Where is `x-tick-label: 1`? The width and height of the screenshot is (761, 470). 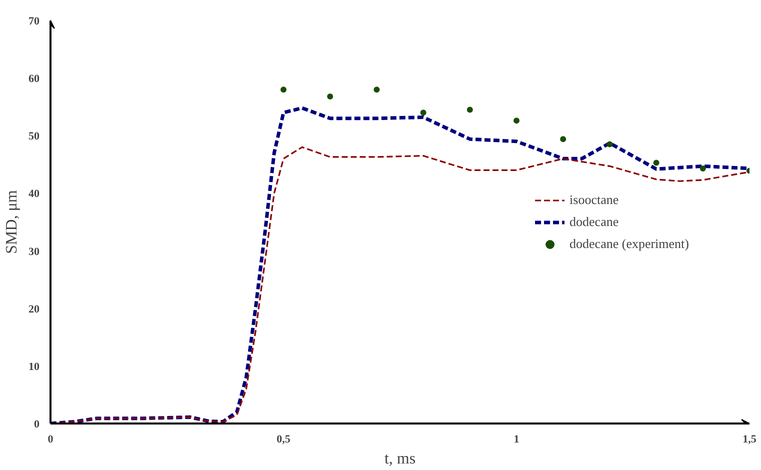
x-tick-label: 1 is located at coordinates (517, 440).